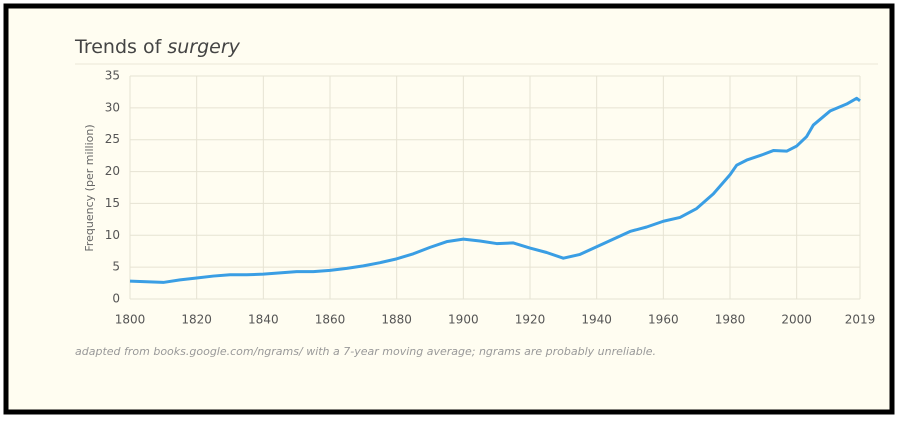 This screenshot has height=432, width=904. Describe the element at coordinates (663, 320) in the screenshot. I see `x-tick-label: 1960` at that location.